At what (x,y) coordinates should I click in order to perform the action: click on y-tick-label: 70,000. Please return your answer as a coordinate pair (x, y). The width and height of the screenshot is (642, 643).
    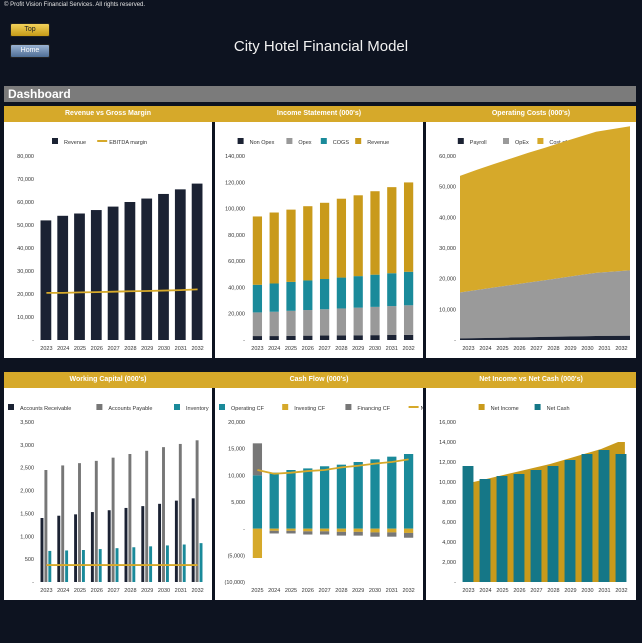
    Looking at the image, I should click on (25, 180).